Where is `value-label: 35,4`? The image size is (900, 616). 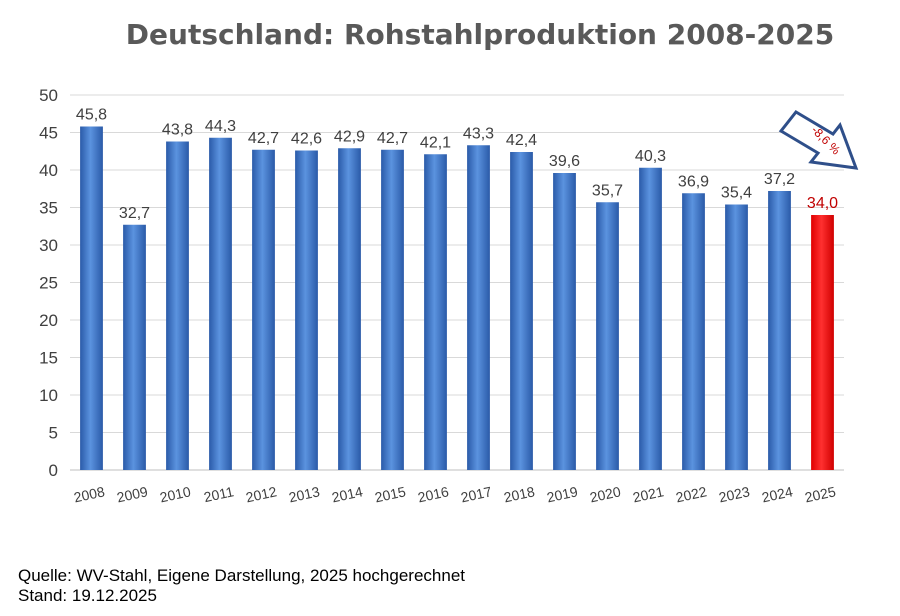 value-label: 35,4 is located at coordinates (736, 193).